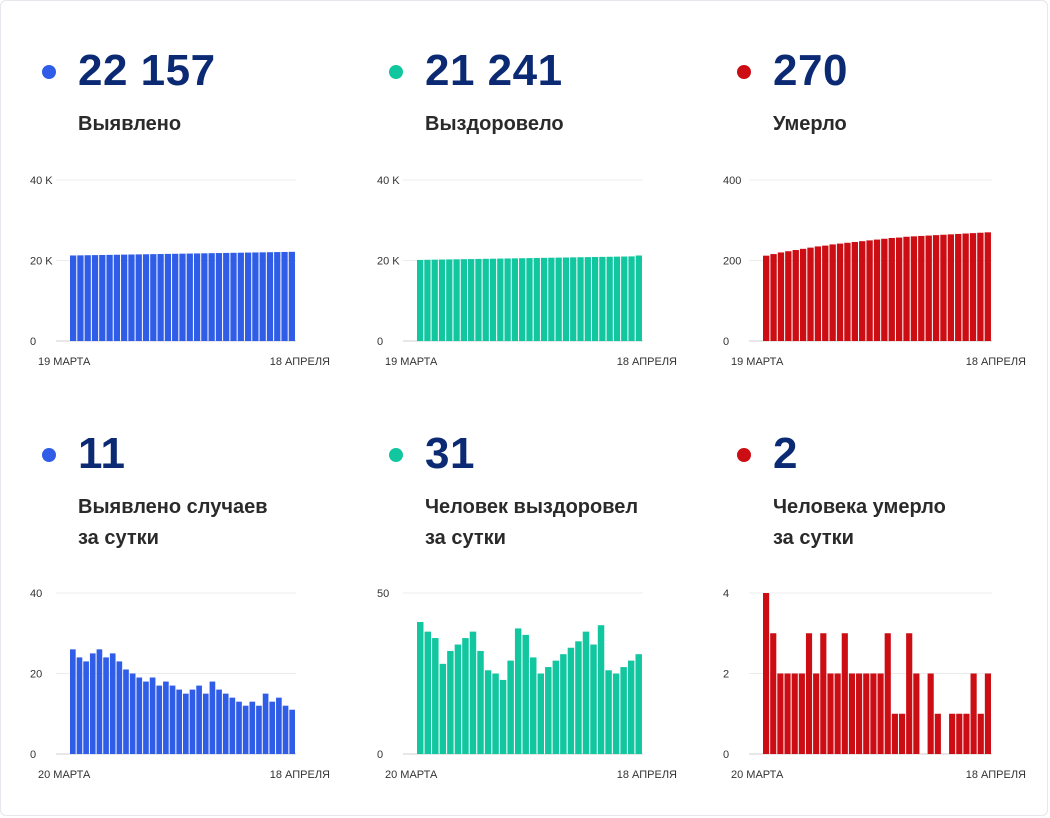  Describe the element at coordinates (450, 453) in the screenshot. I see `stat-value: 31` at that location.